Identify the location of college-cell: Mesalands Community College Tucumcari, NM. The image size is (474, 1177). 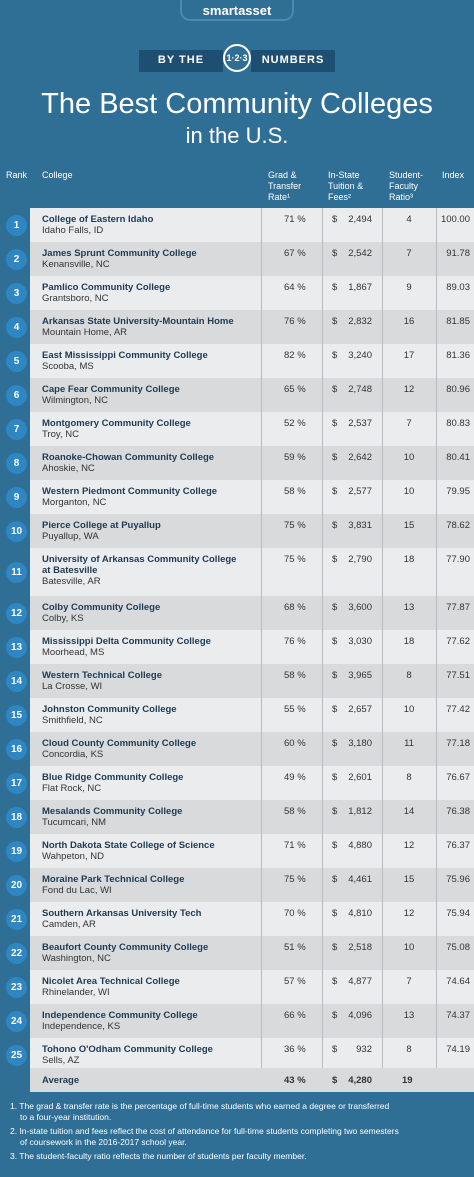
(151, 817).